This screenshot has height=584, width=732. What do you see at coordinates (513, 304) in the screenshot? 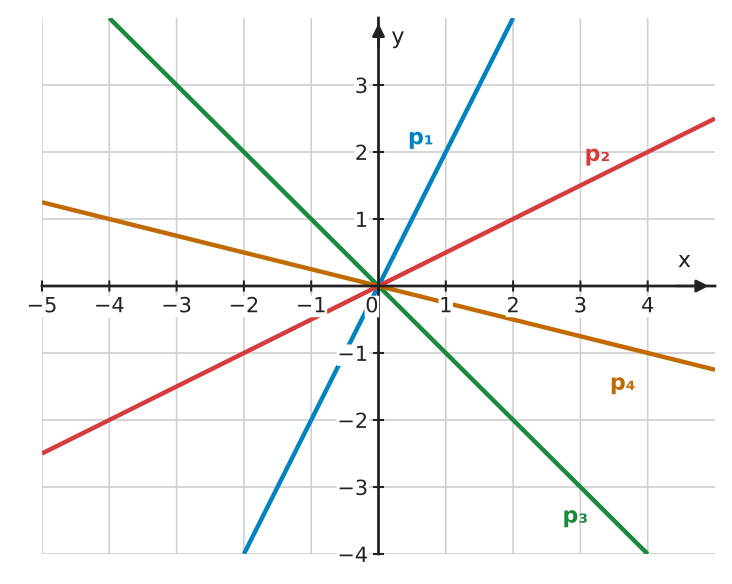
I see `x-tick-label: 2` at bounding box center [513, 304].